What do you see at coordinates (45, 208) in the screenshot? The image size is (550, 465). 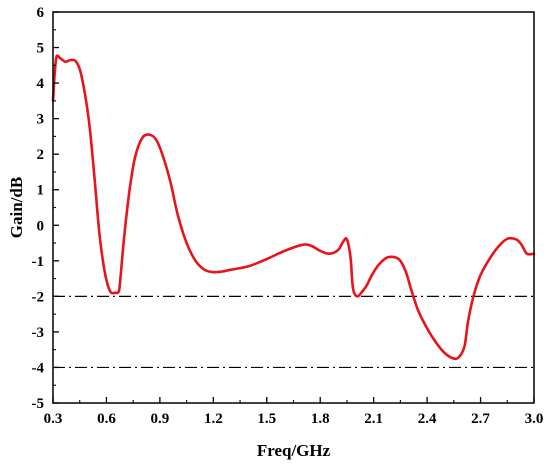 I see `y-axis: -5 -4 -3 -2 -1 0 1 2 3 4 5 6` at bounding box center [45, 208].